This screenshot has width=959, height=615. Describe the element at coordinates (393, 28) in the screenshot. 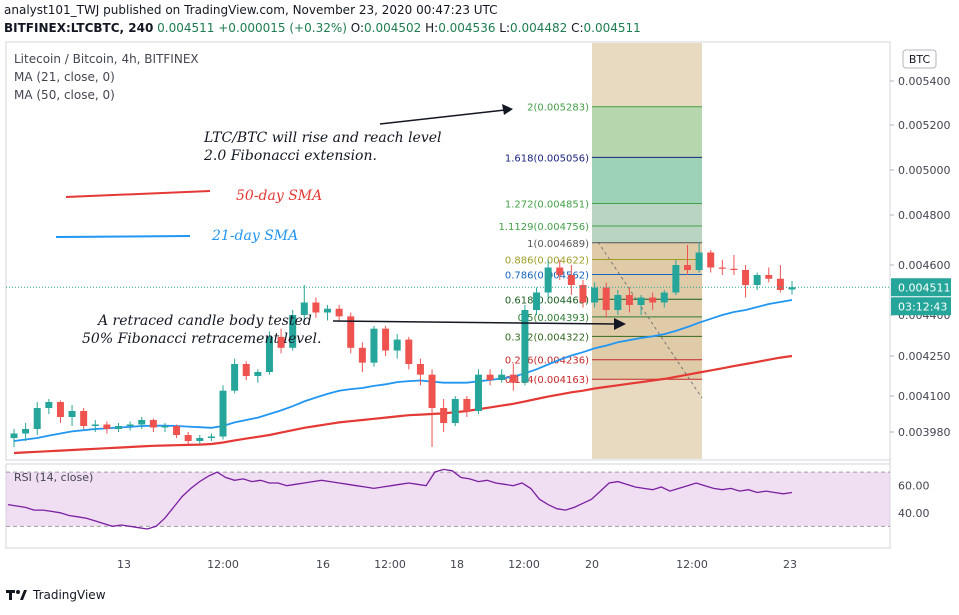

I see `open-value: 0.004502` at that location.